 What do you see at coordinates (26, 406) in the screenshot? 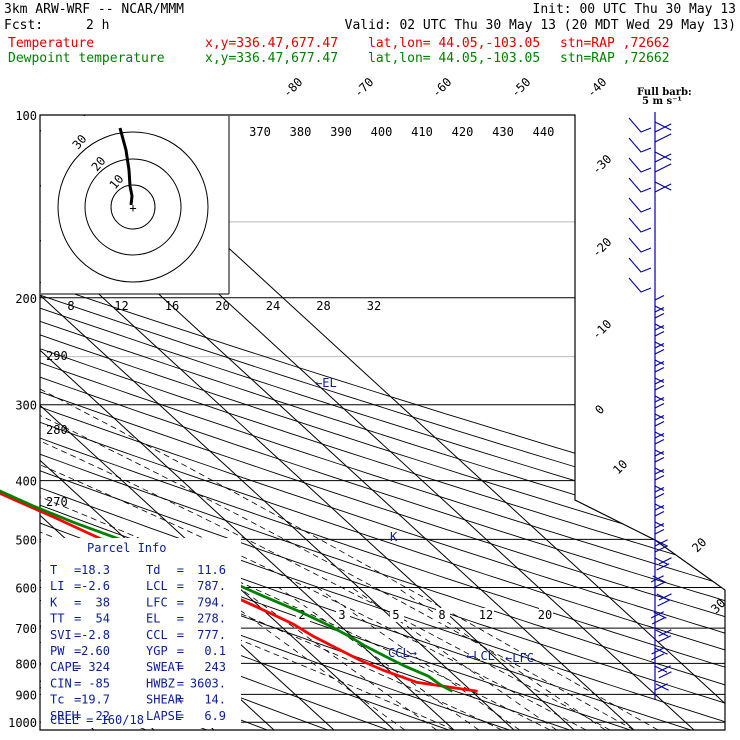
I see `pressure-tick-label: 300` at bounding box center [26, 406].